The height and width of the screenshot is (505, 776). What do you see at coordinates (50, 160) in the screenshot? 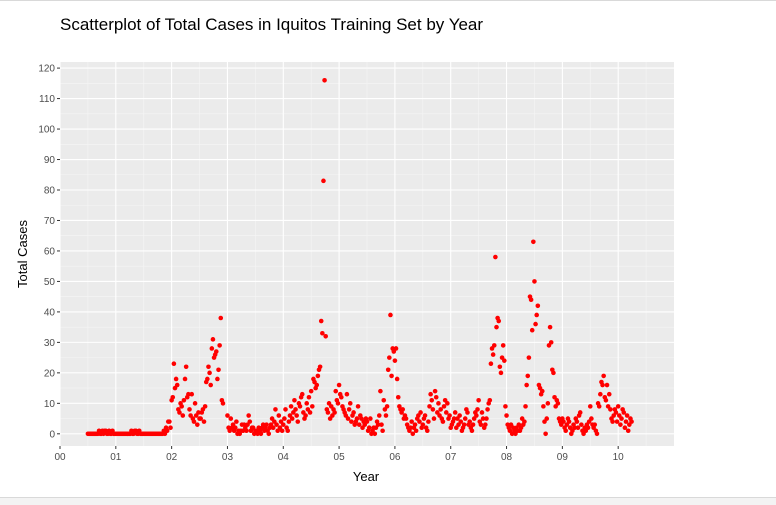
I see `y-tick-label: 90` at bounding box center [50, 160].